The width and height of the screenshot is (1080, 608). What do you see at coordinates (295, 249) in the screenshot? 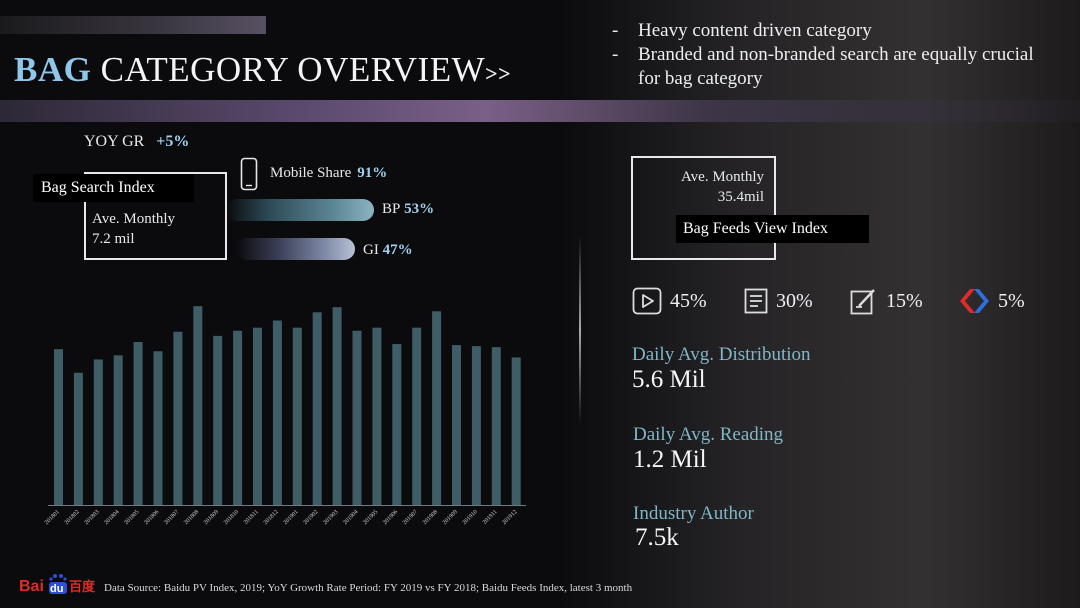
I see `gi-share-bar` at bounding box center [295, 249].